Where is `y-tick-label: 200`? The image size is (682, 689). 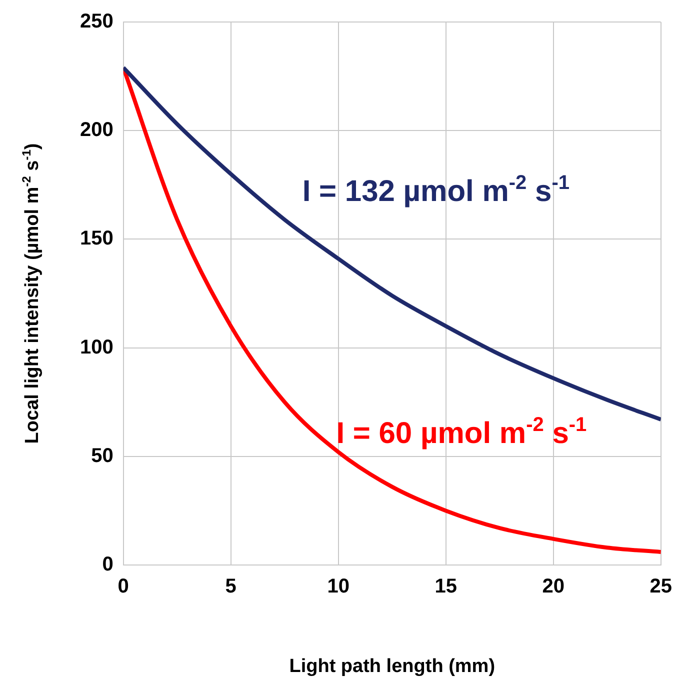 y-tick-label: 200 is located at coordinates (97, 130).